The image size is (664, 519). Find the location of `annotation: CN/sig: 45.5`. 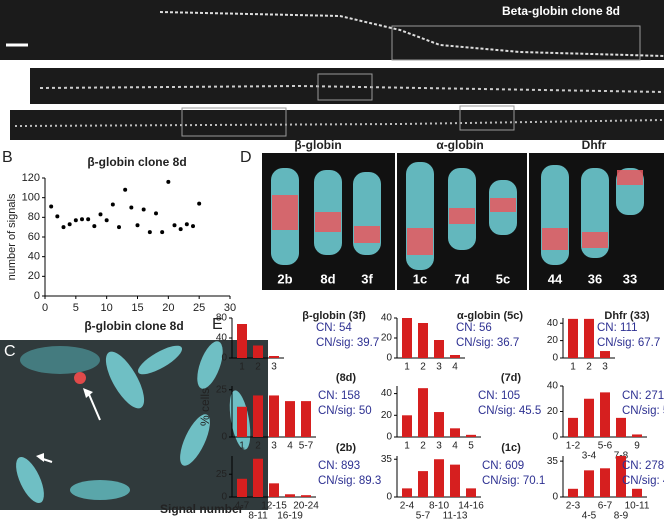

annotation: CN/sig: 45.5 is located at coordinates (509, 411).